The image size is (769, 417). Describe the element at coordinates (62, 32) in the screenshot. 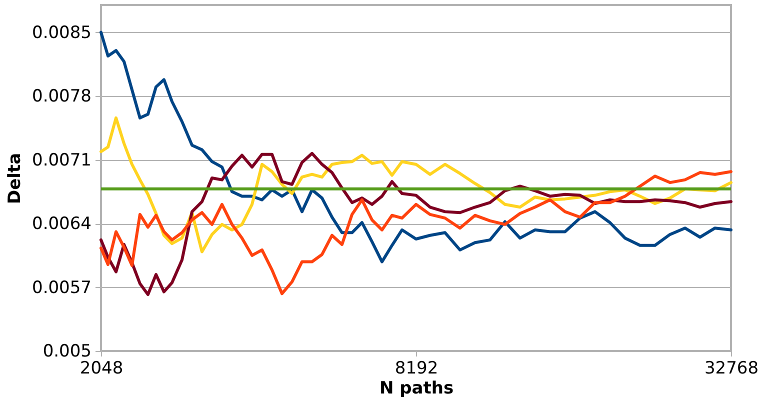

I see `y-tick-label: 0.0085` at that location.